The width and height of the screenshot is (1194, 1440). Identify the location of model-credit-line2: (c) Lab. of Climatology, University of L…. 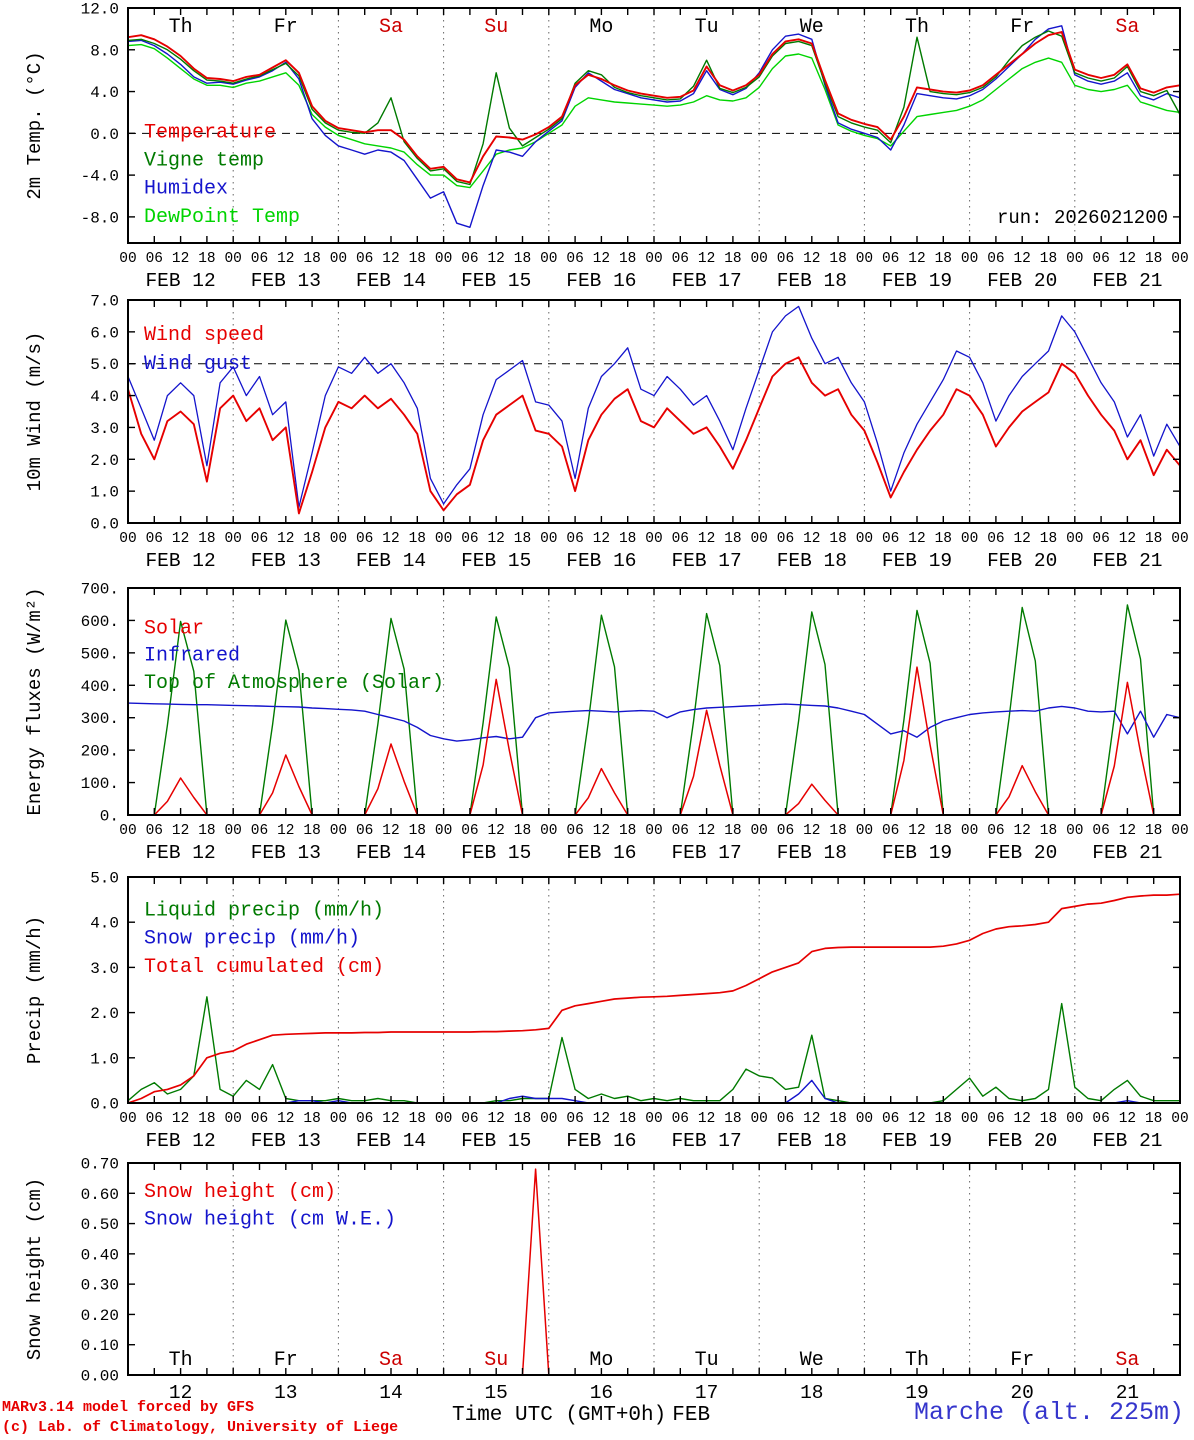
(200, 1427).